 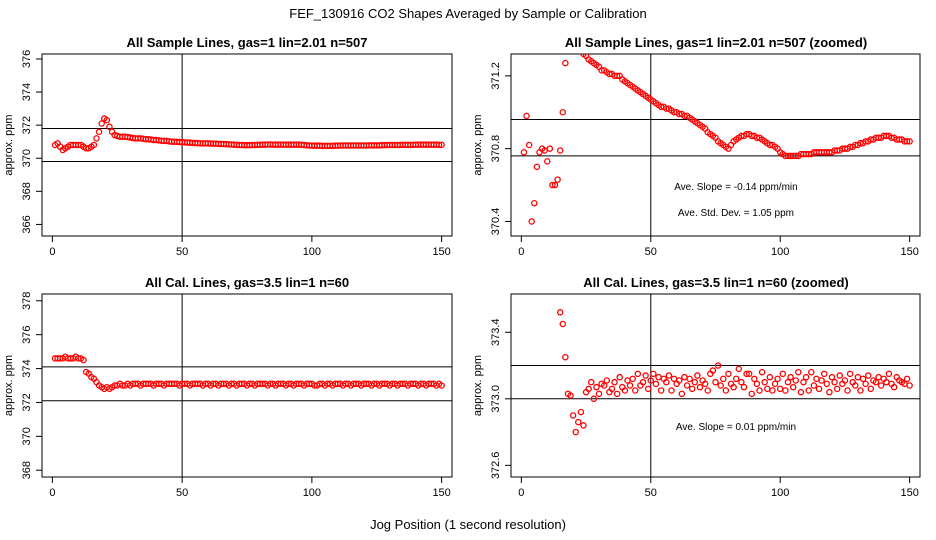 I want to click on y-tick-label: 374, so click(x=27, y=92).